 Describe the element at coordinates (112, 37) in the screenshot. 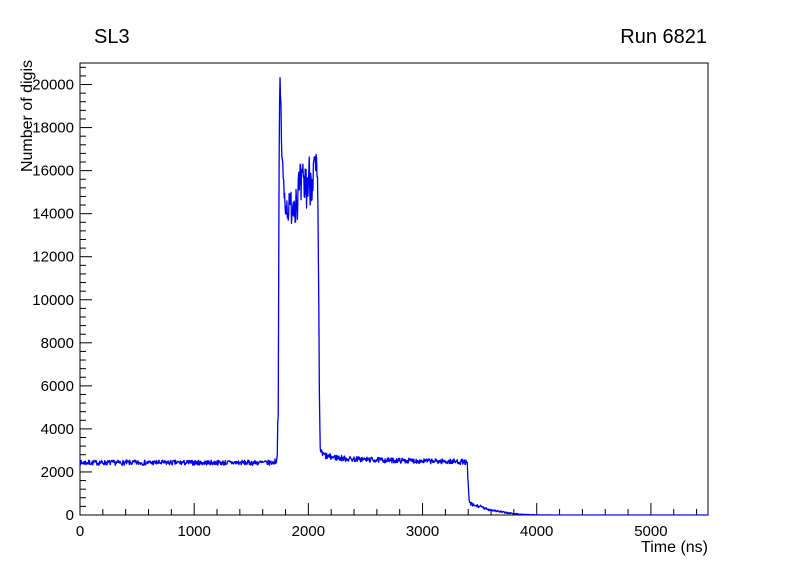

I see `pad-title-left: SL3` at that location.